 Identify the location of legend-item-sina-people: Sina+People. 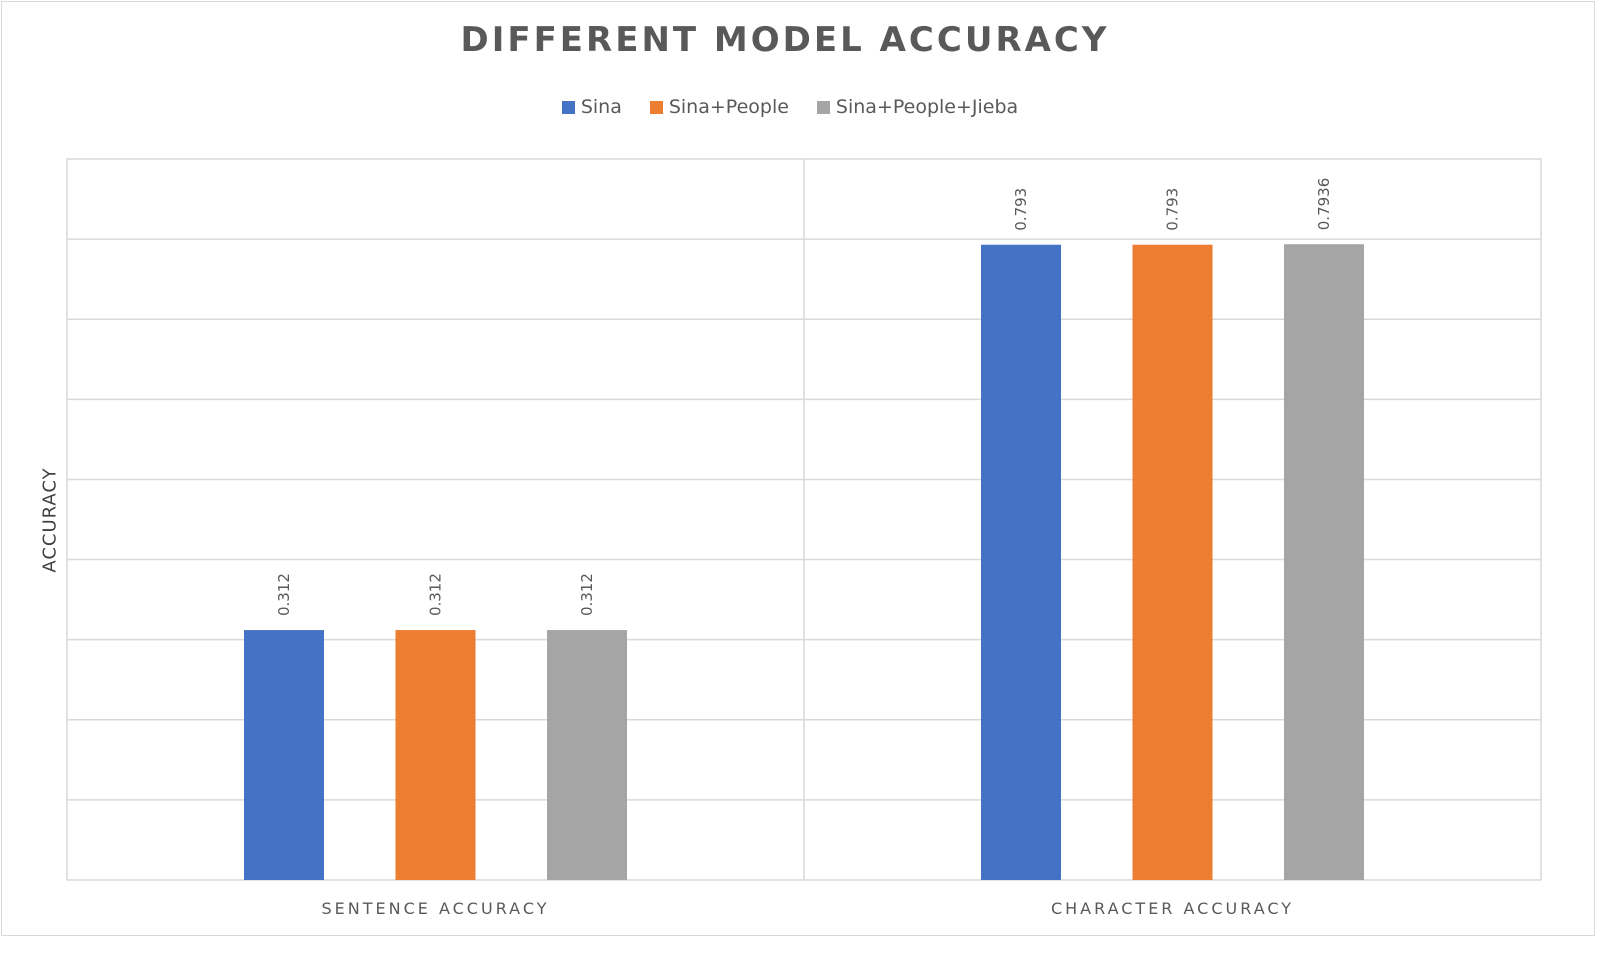
(719, 107).